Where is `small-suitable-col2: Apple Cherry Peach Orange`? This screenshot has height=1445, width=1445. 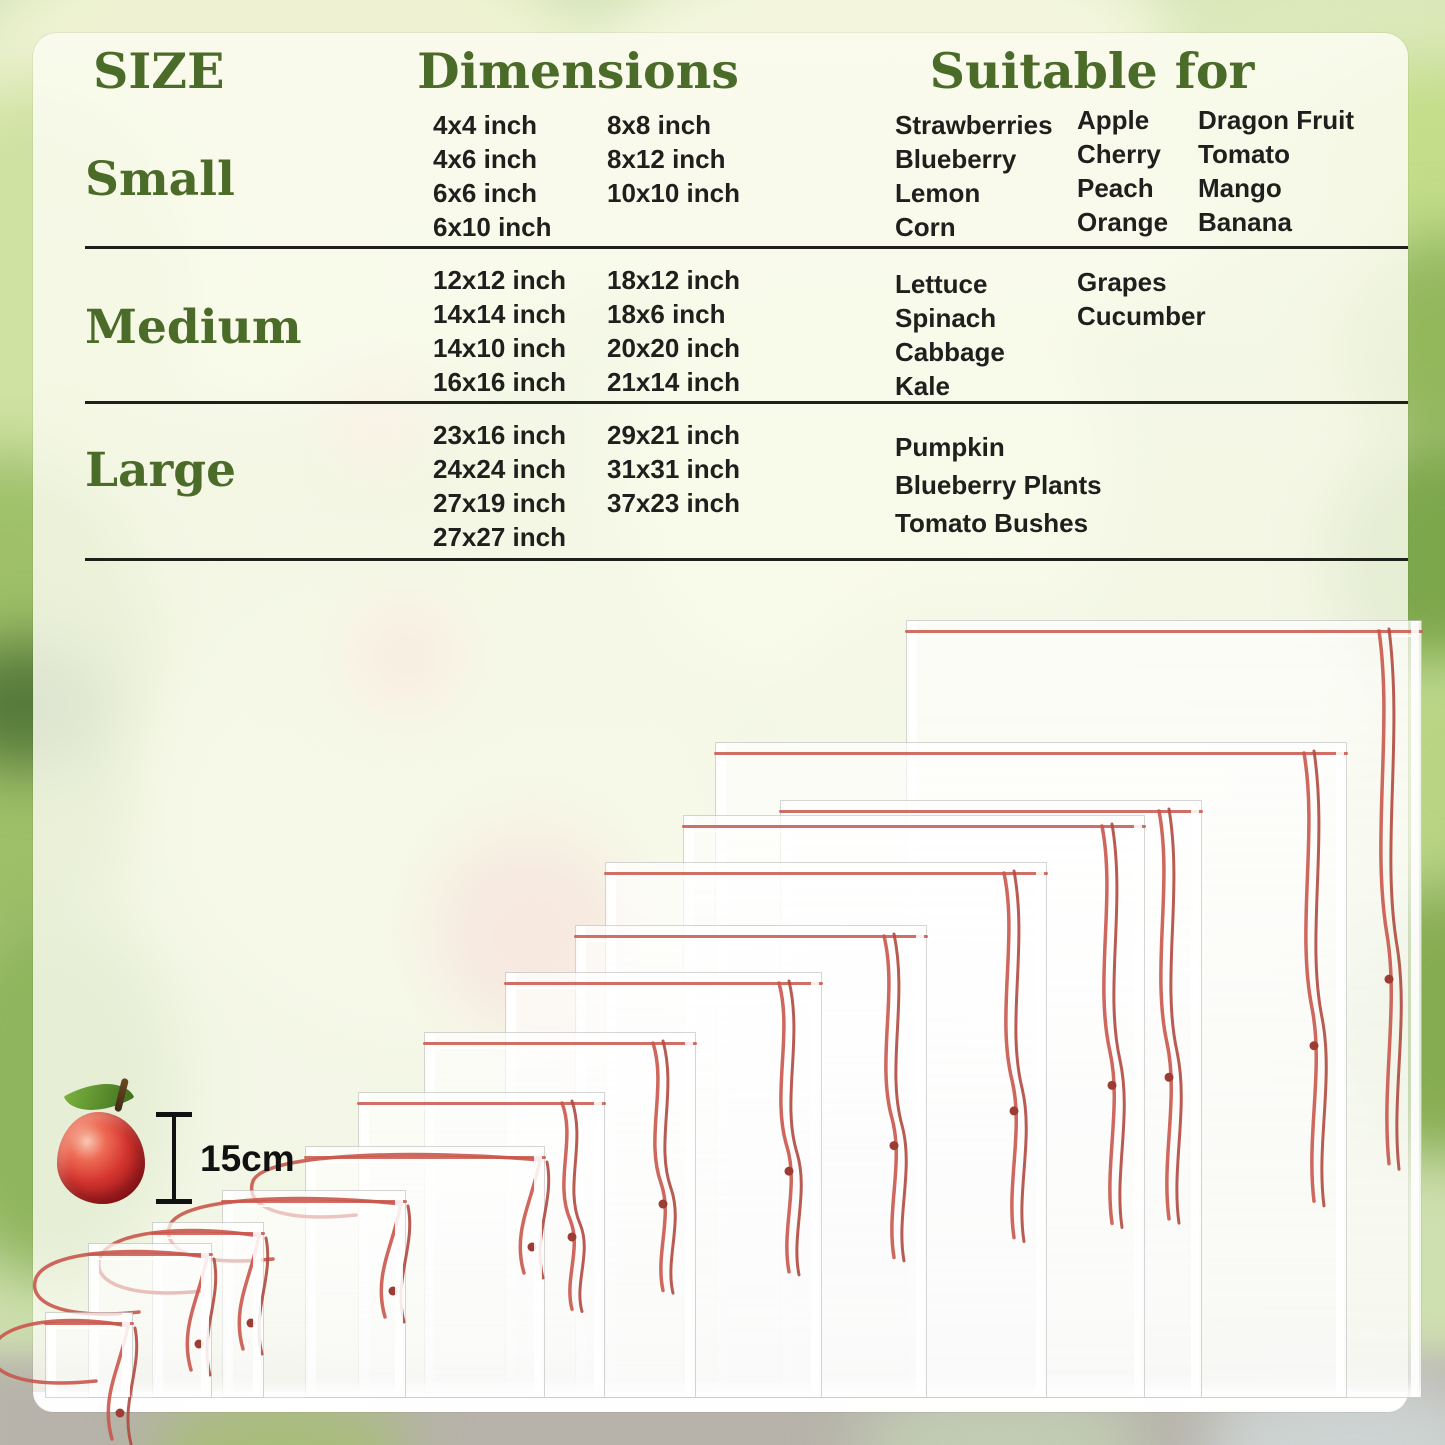
small-suitable-col2: Apple Cherry Peach Orange is located at coordinates (1122, 171).